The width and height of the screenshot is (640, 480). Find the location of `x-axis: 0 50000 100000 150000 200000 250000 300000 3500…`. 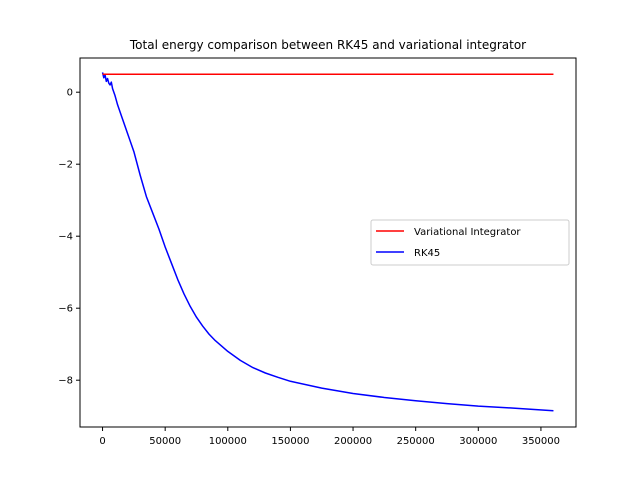

x-axis: 0 50000 100000 150000 200000 250000 300000 3500… is located at coordinates (329, 437).